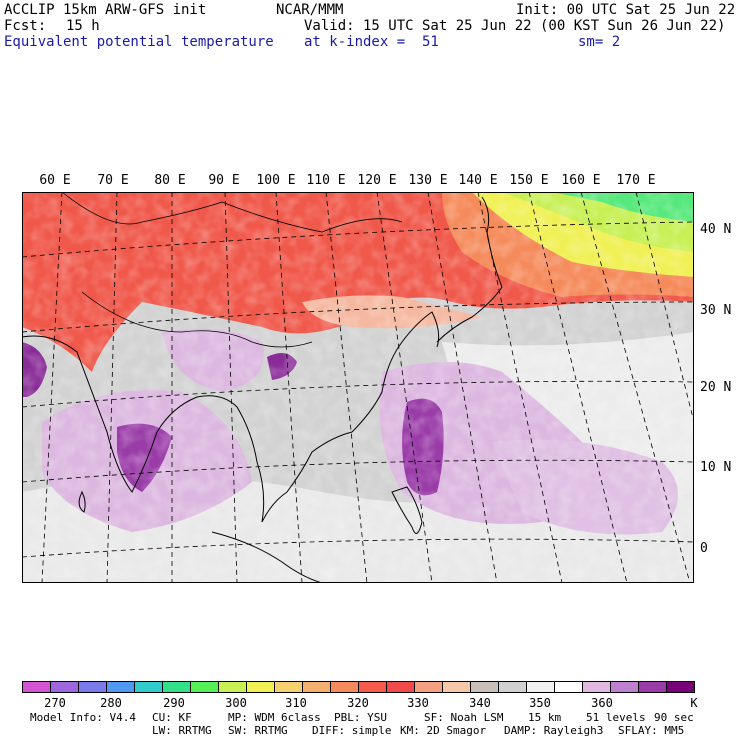 The height and width of the screenshot is (740, 740). I want to click on border-north, so click(232, 212).